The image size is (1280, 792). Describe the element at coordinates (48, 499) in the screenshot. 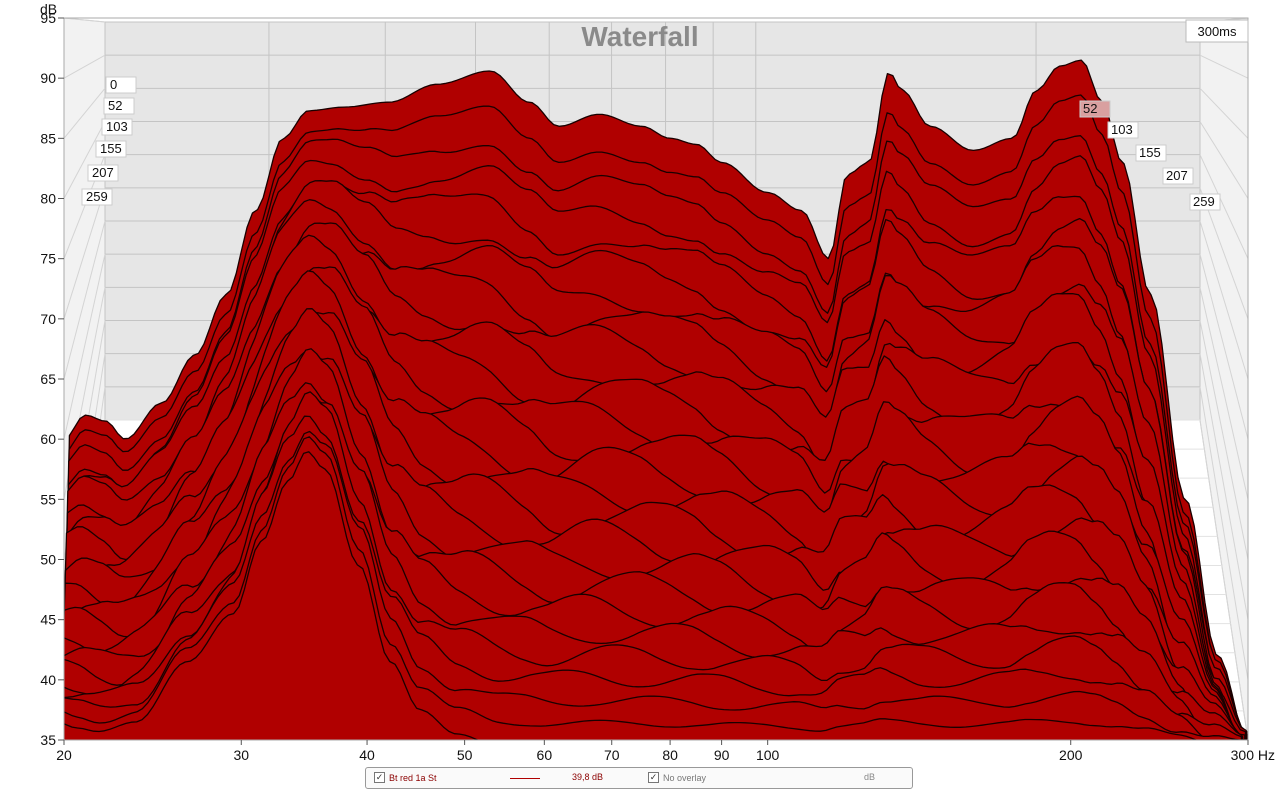

I see `y-tick-label: 55` at that location.